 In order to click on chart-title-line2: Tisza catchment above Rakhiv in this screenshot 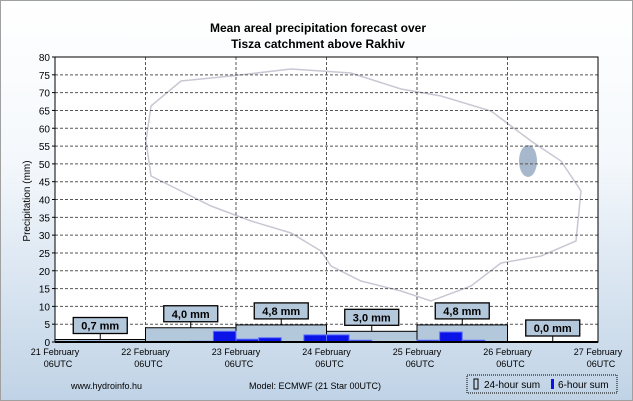, I will do `click(318, 44)`.